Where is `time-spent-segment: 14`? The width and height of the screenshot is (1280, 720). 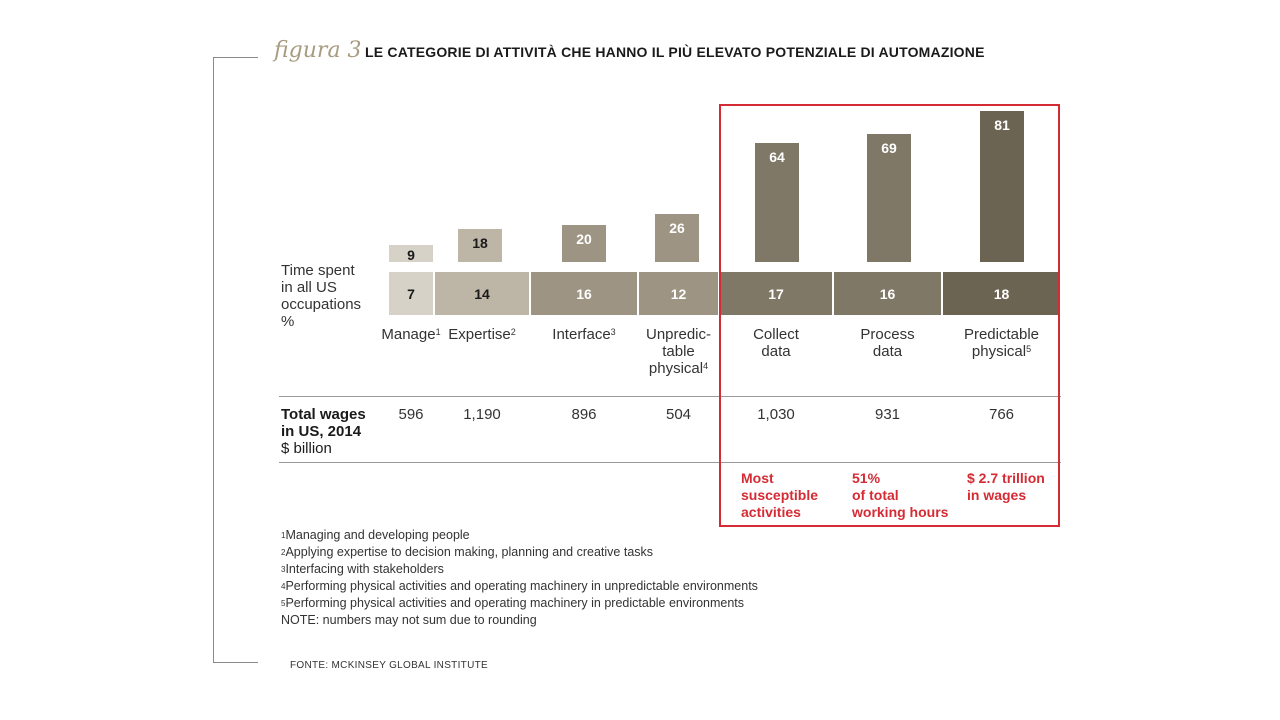
time-spent-segment: 14 is located at coordinates (482, 293).